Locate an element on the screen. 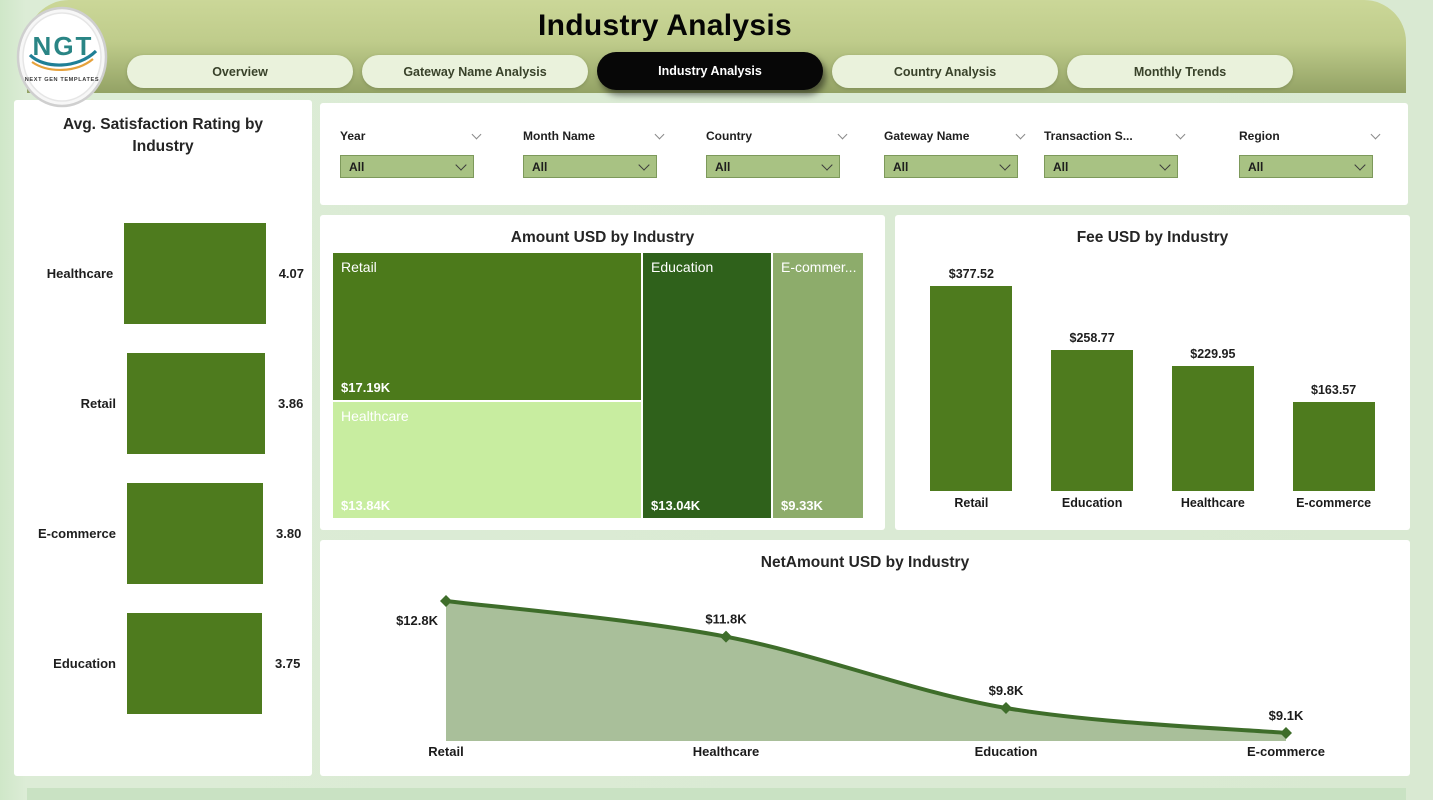 Image resolution: width=1433 pixels, height=800 pixels. tab-gateway-name-analysis: Gateway Name Analysis is located at coordinates (475, 71).